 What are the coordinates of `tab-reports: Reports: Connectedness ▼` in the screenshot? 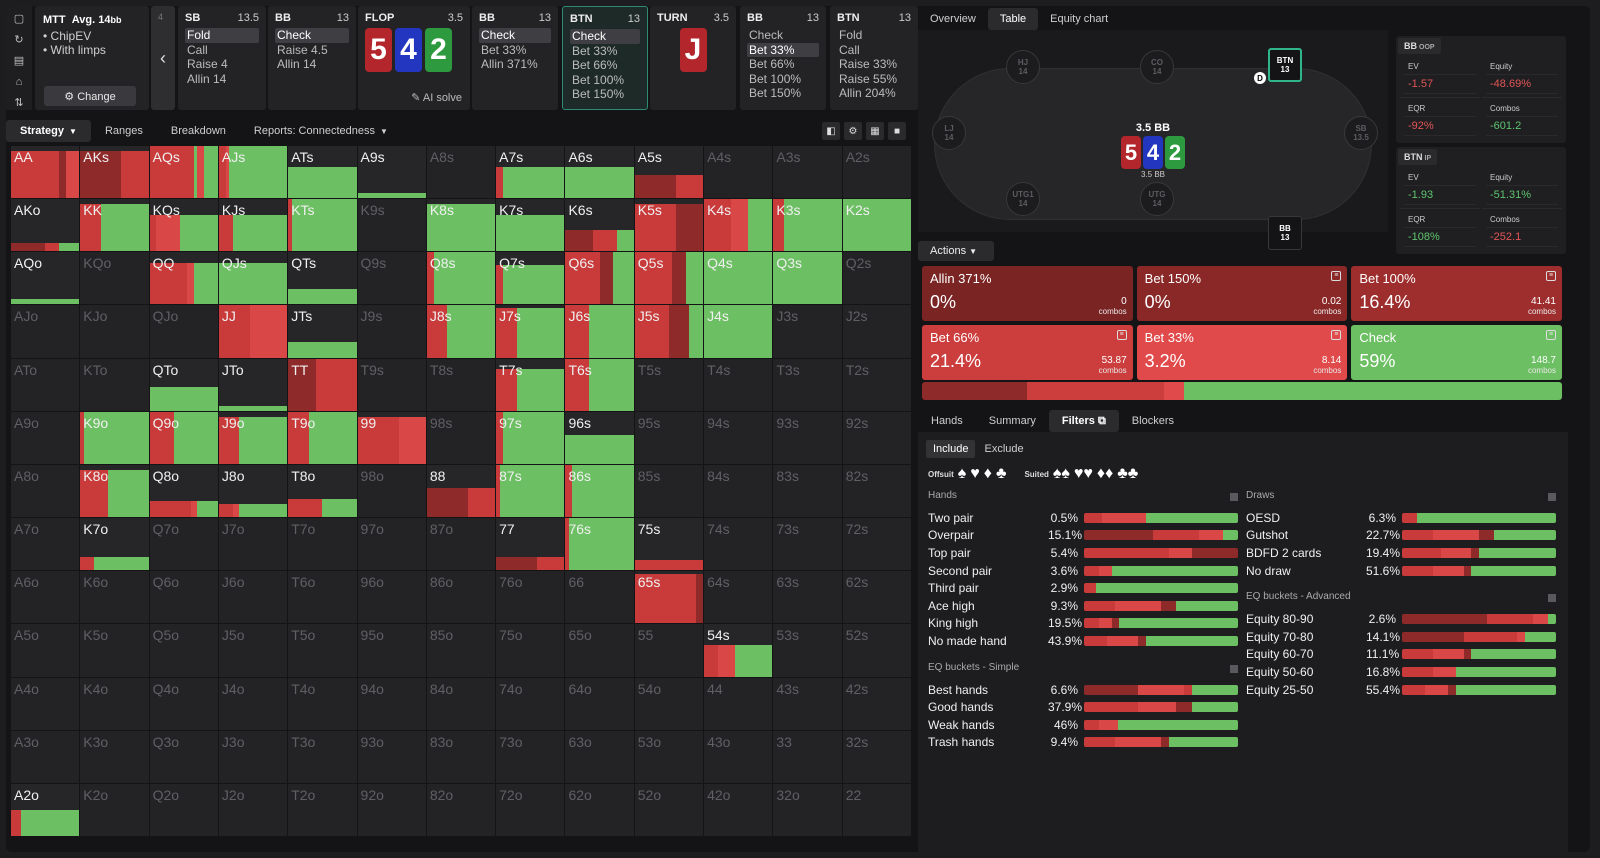 It's located at (321, 131).